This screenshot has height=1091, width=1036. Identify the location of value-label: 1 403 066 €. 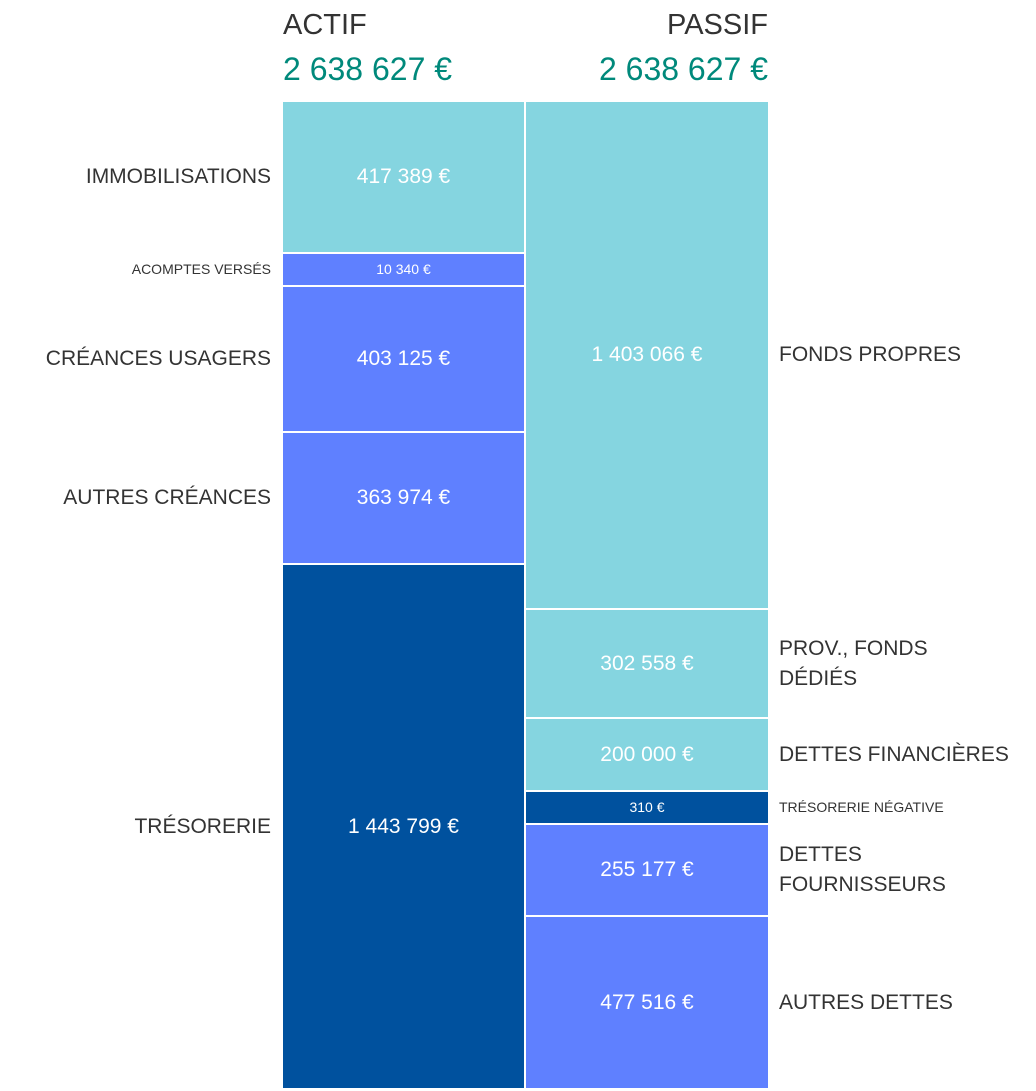
(647, 354).